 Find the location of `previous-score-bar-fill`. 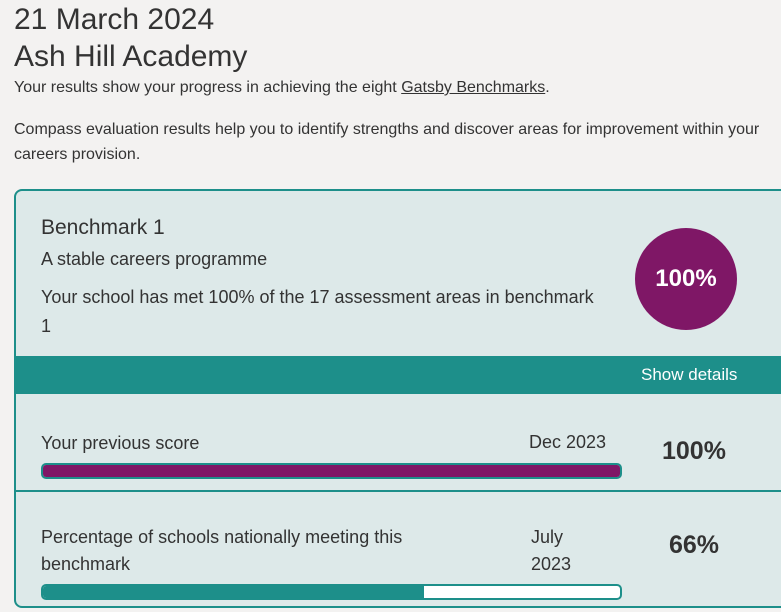

previous-score-bar-fill is located at coordinates (331, 471).